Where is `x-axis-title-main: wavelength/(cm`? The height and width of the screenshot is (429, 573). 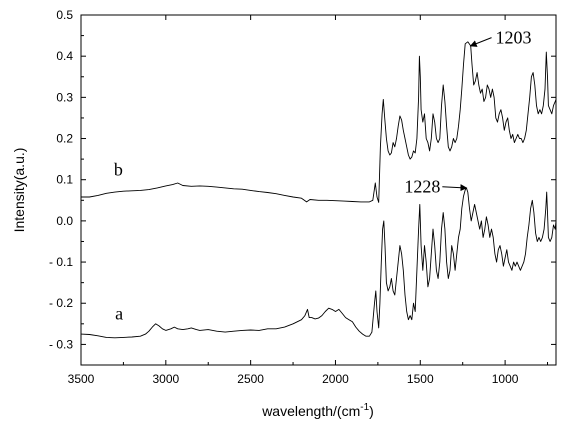 x-axis-title-main: wavelength/(cm is located at coordinates (310, 411).